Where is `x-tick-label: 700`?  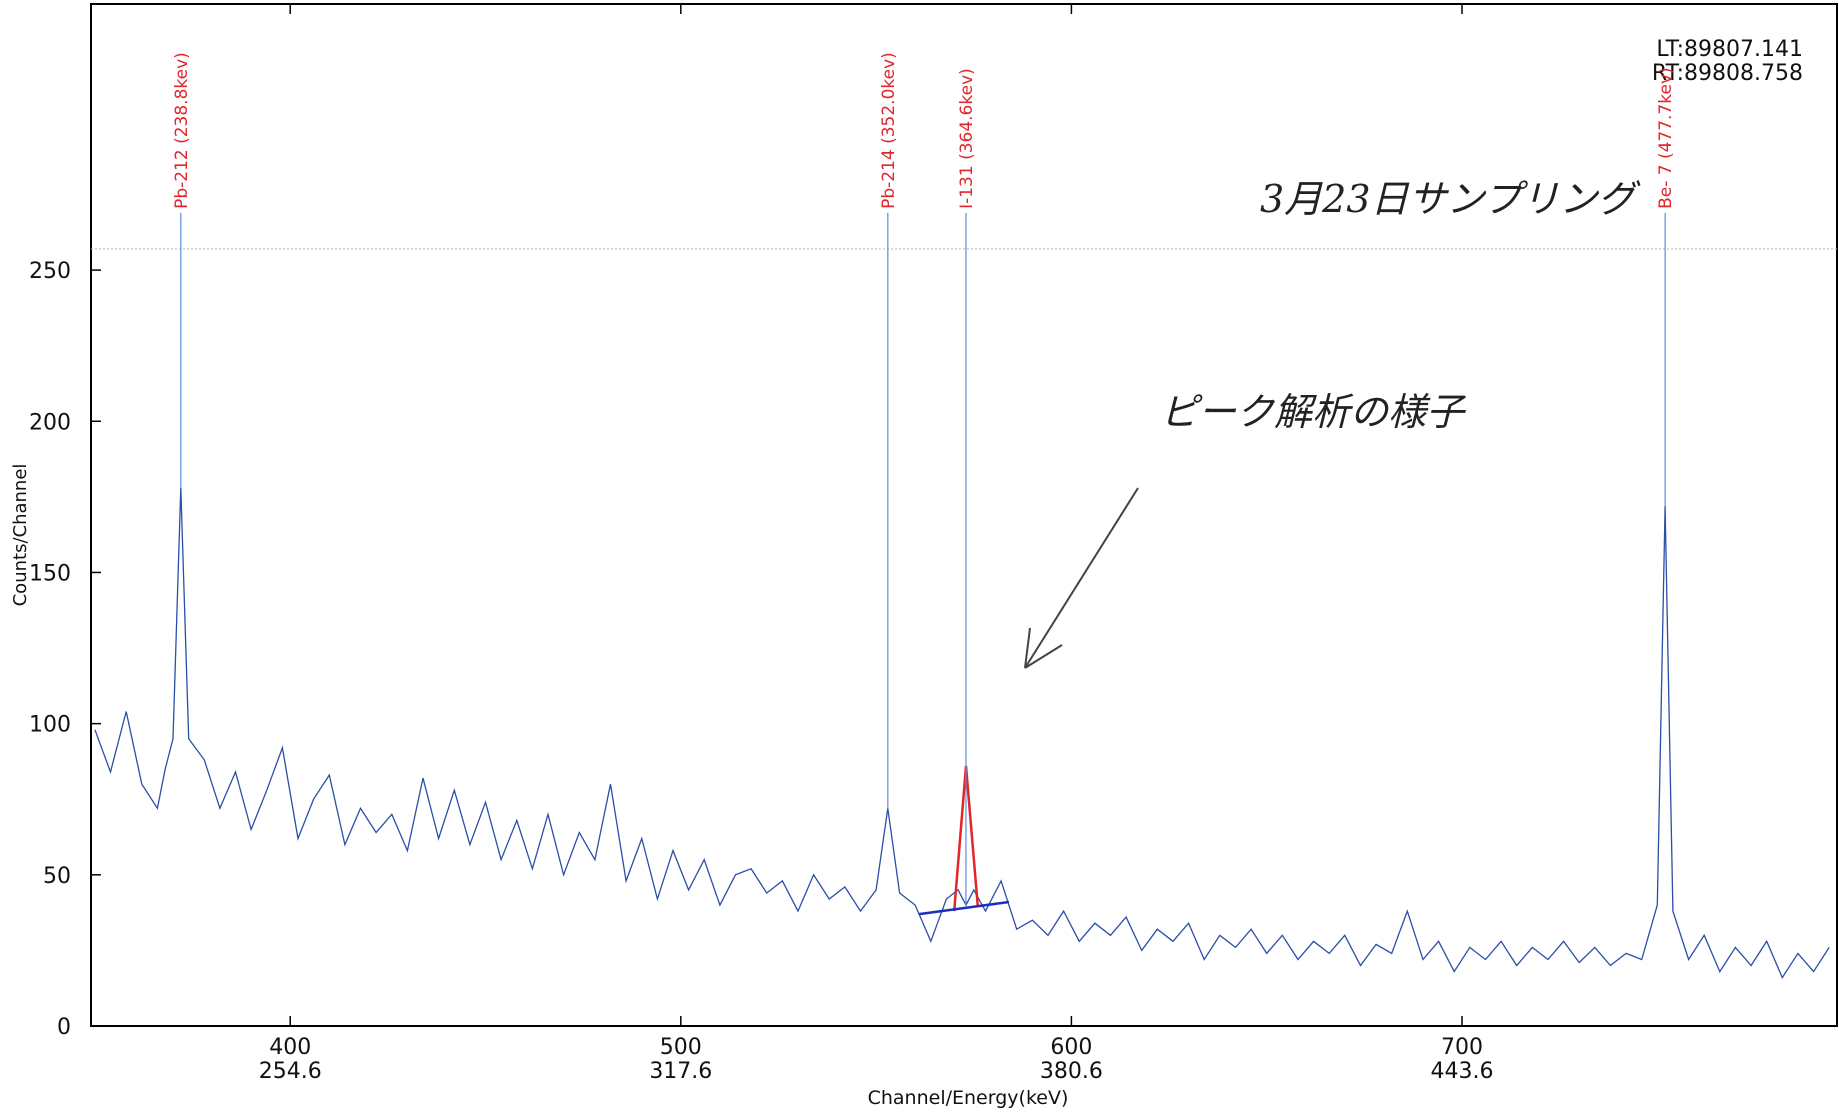 x-tick-label: 700 is located at coordinates (1462, 1047).